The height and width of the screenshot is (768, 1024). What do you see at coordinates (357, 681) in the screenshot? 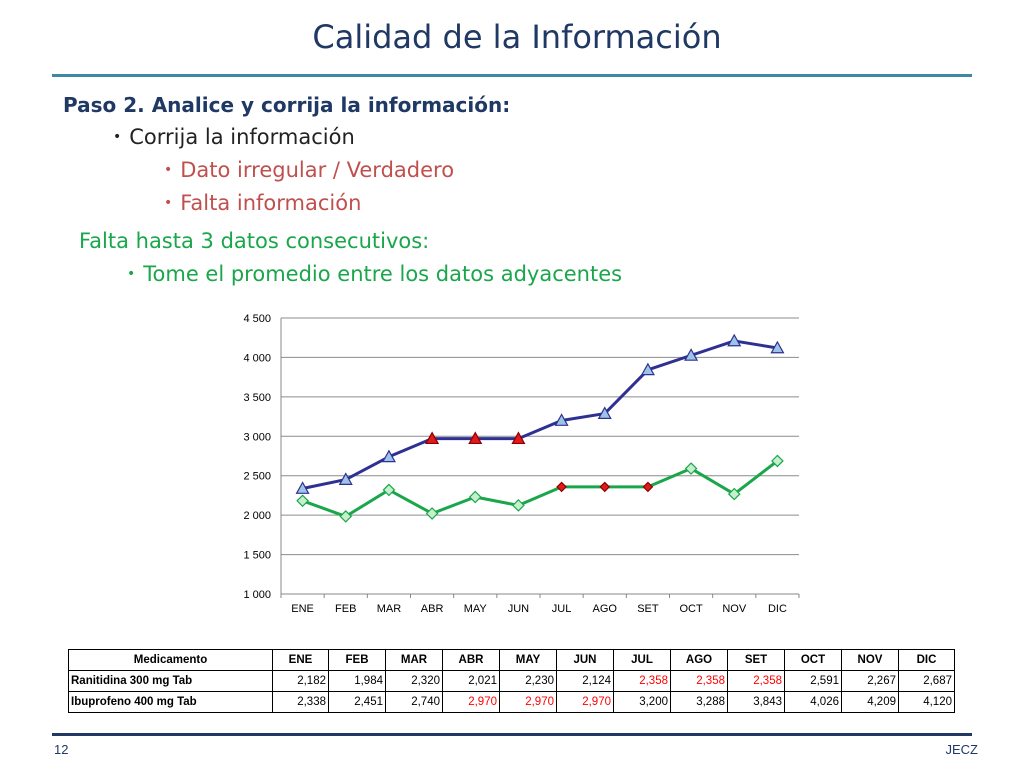
I see `value-cell: 1,984` at bounding box center [357, 681].